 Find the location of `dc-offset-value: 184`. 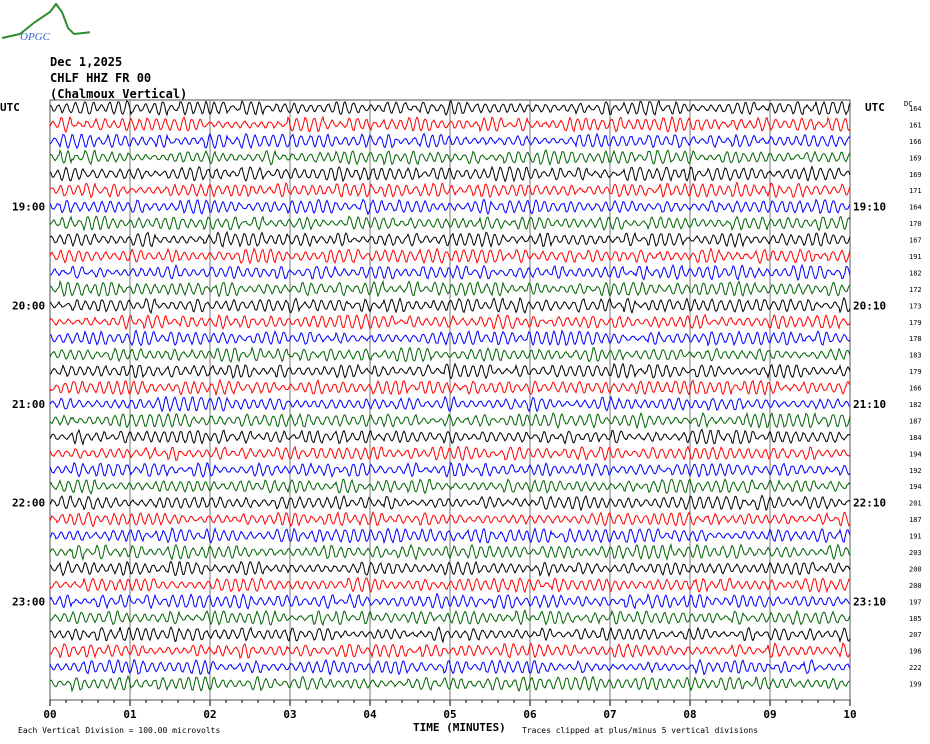

dc-offset-value: 184 is located at coordinates (915, 438).